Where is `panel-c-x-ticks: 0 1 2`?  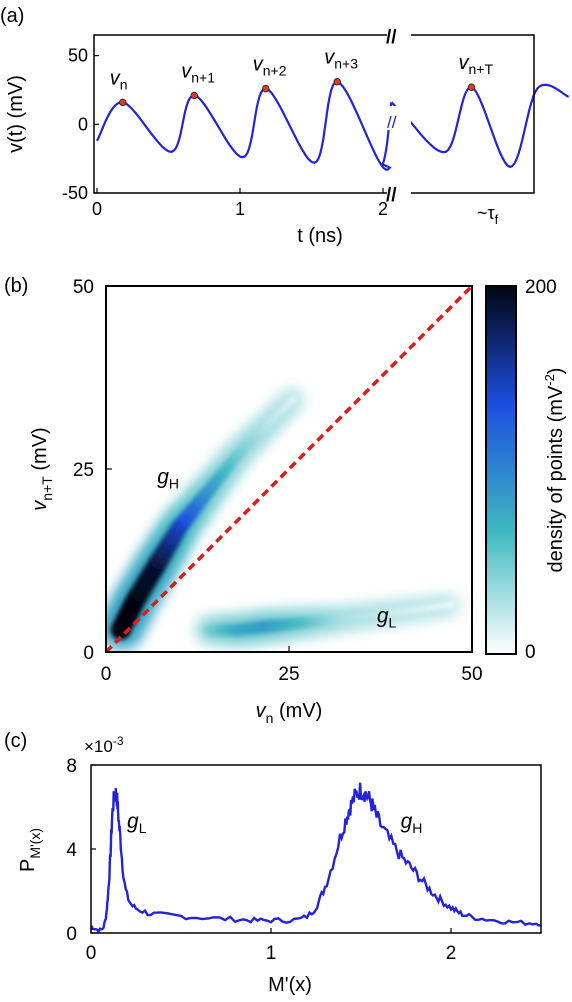 panel-c-x-ticks: 0 1 2 is located at coordinates (271, 946).